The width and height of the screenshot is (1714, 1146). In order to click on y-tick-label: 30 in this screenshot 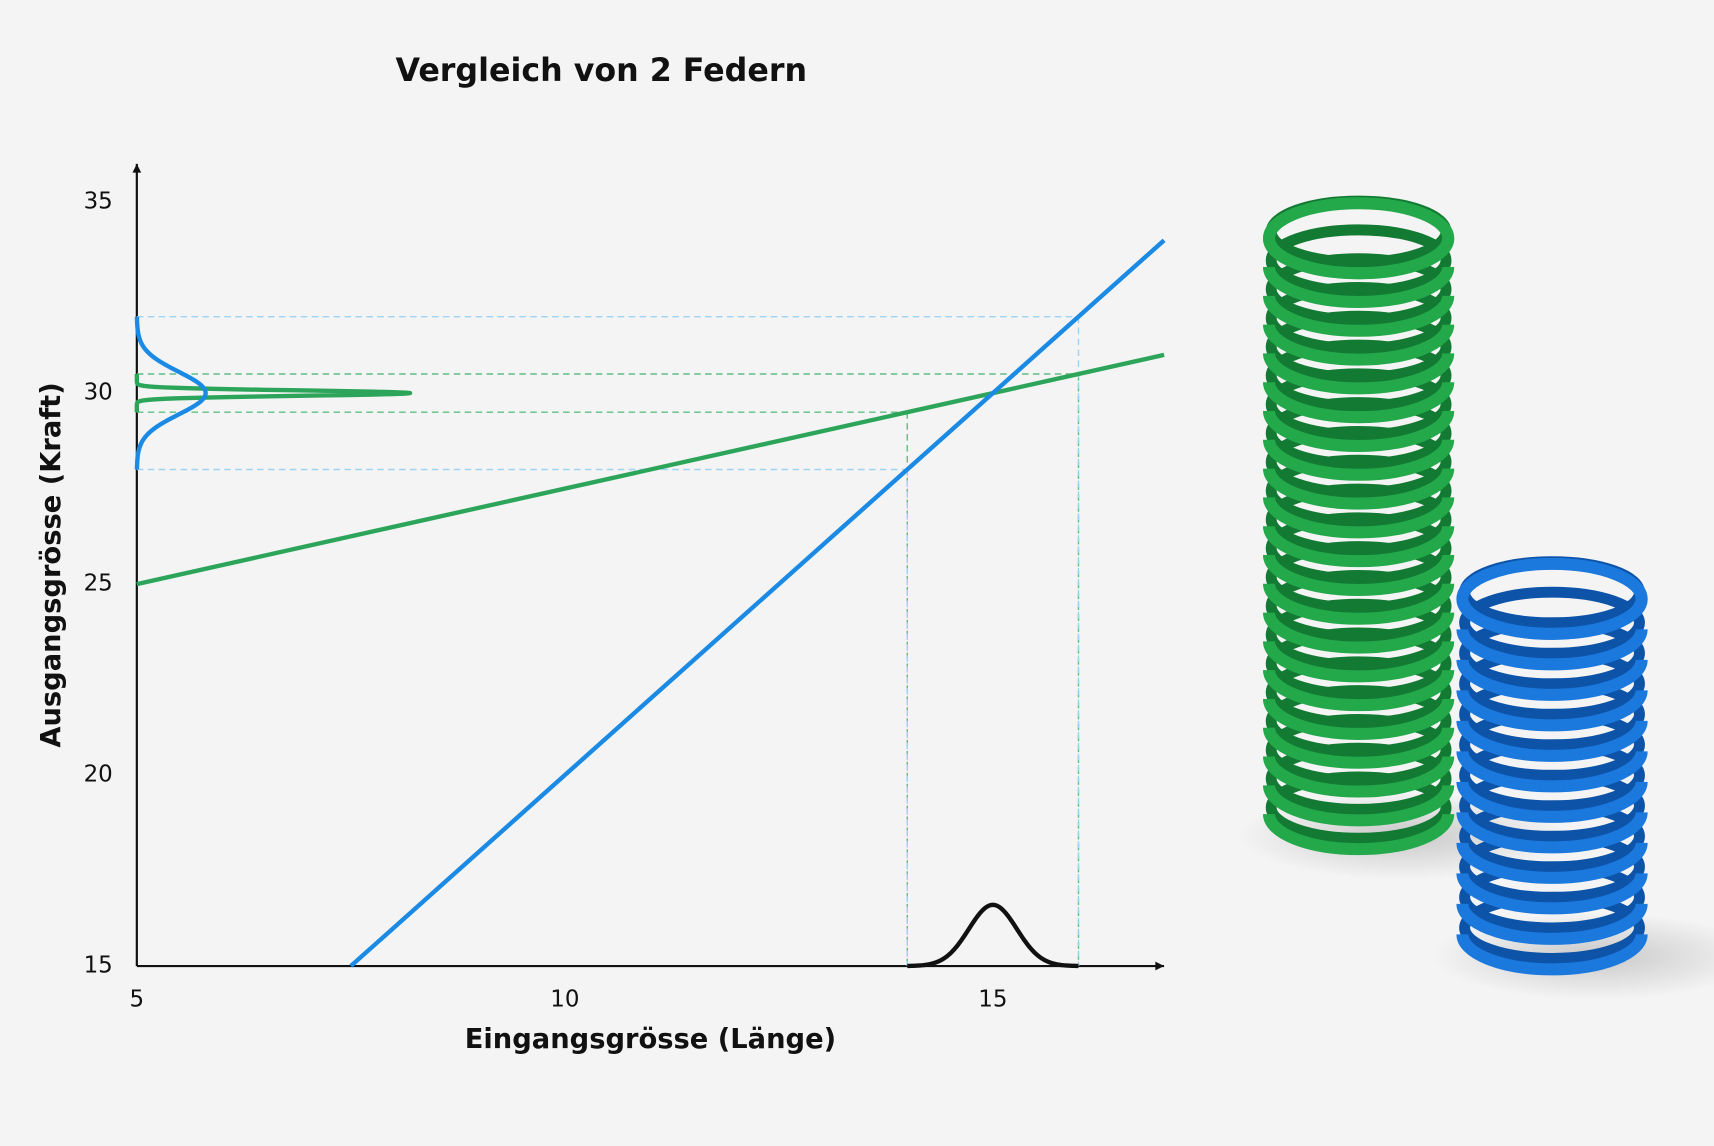, I will do `click(98, 393)`.